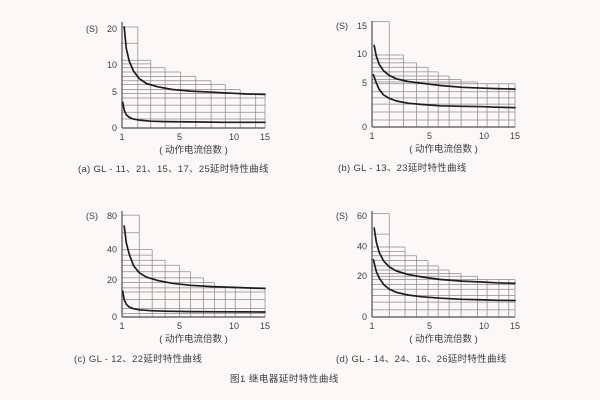  What do you see at coordinates (138, 359) in the screenshot?
I see `chart-c-caption: (c) GL - 12、22延时特性曲线` at bounding box center [138, 359].